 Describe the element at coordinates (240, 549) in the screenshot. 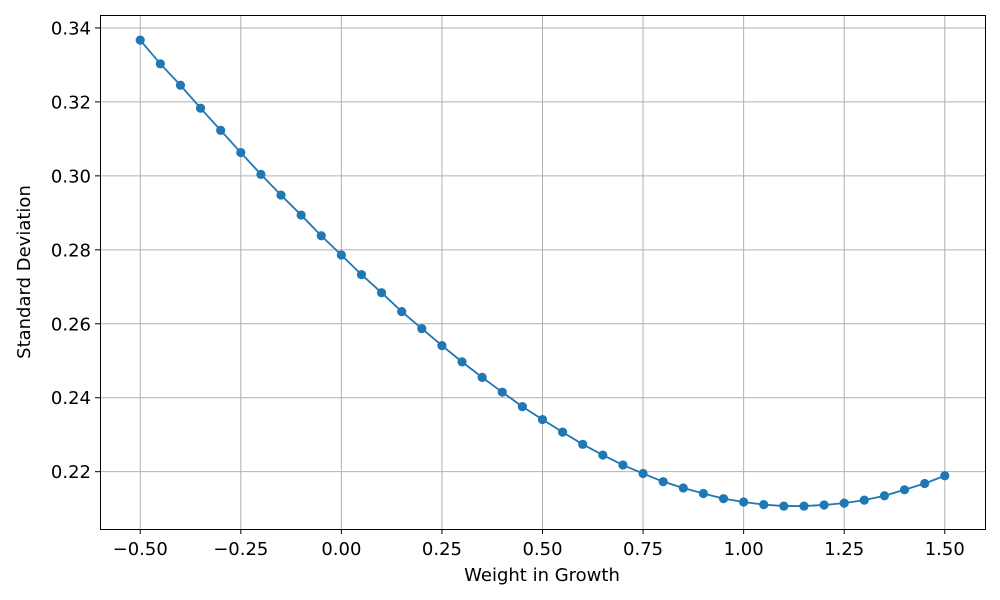

I see `x-tick-label: −0.25` at that location.